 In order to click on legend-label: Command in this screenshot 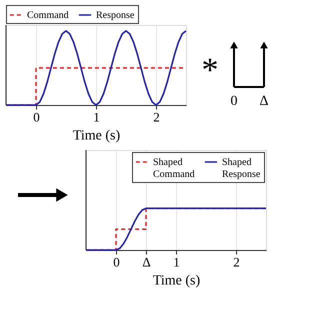, I will do `click(48, 15)`.